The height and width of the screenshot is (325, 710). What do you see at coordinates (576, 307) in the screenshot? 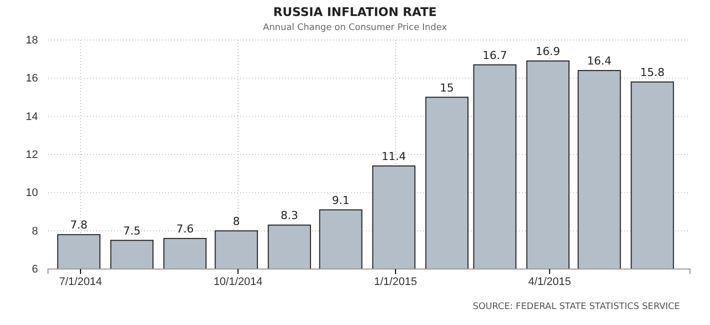
I see `source-note: SOURCE: FEDERAL STATE STATISTICS SERVICE` at bounding box center [576, 307].